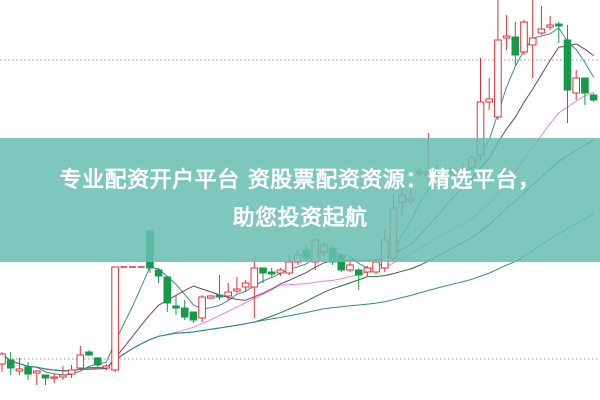 The height and width of the screenshot is (400, 600). What do you see at coordinates (300, 218) in the screenshot?
I see `banner-line-2: 助您投资起航` at bounding box center [300, 218].